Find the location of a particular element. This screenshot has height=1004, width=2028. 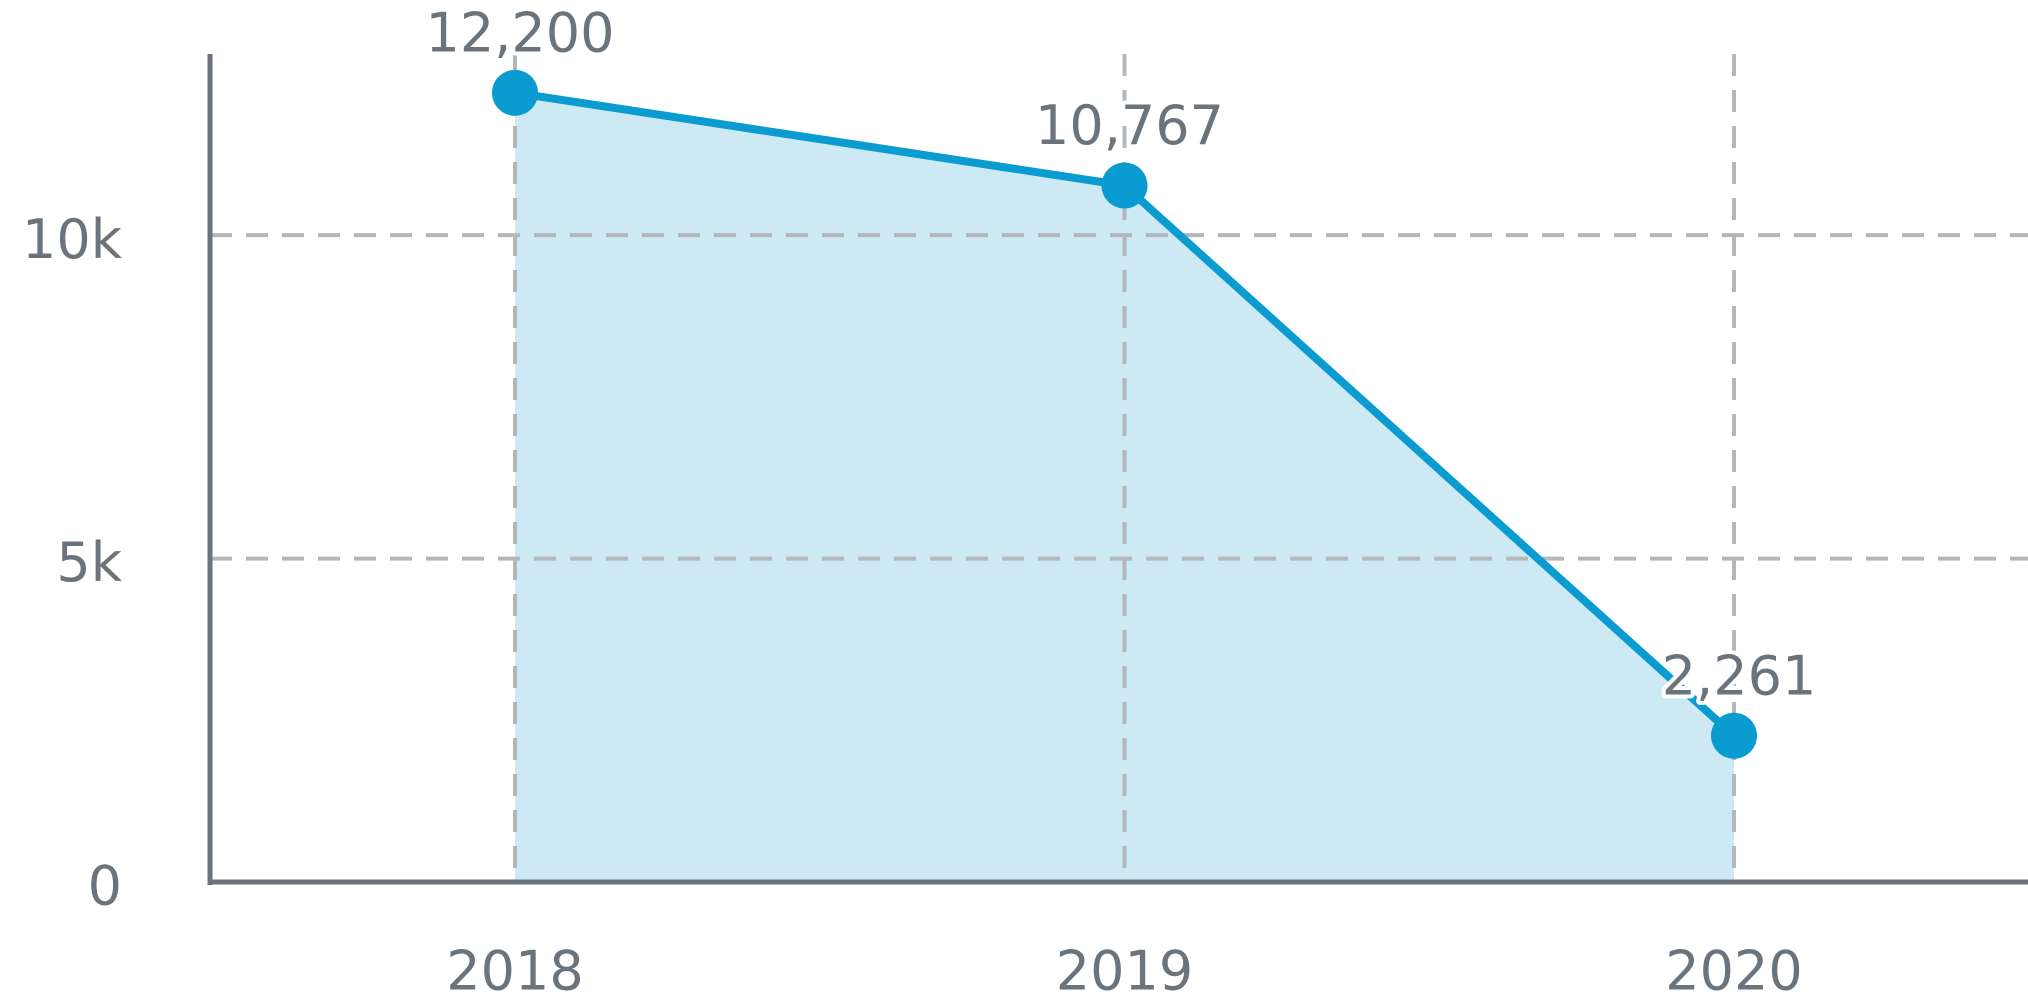

y-tick-label: 10k is located at coordinates (72, 239).